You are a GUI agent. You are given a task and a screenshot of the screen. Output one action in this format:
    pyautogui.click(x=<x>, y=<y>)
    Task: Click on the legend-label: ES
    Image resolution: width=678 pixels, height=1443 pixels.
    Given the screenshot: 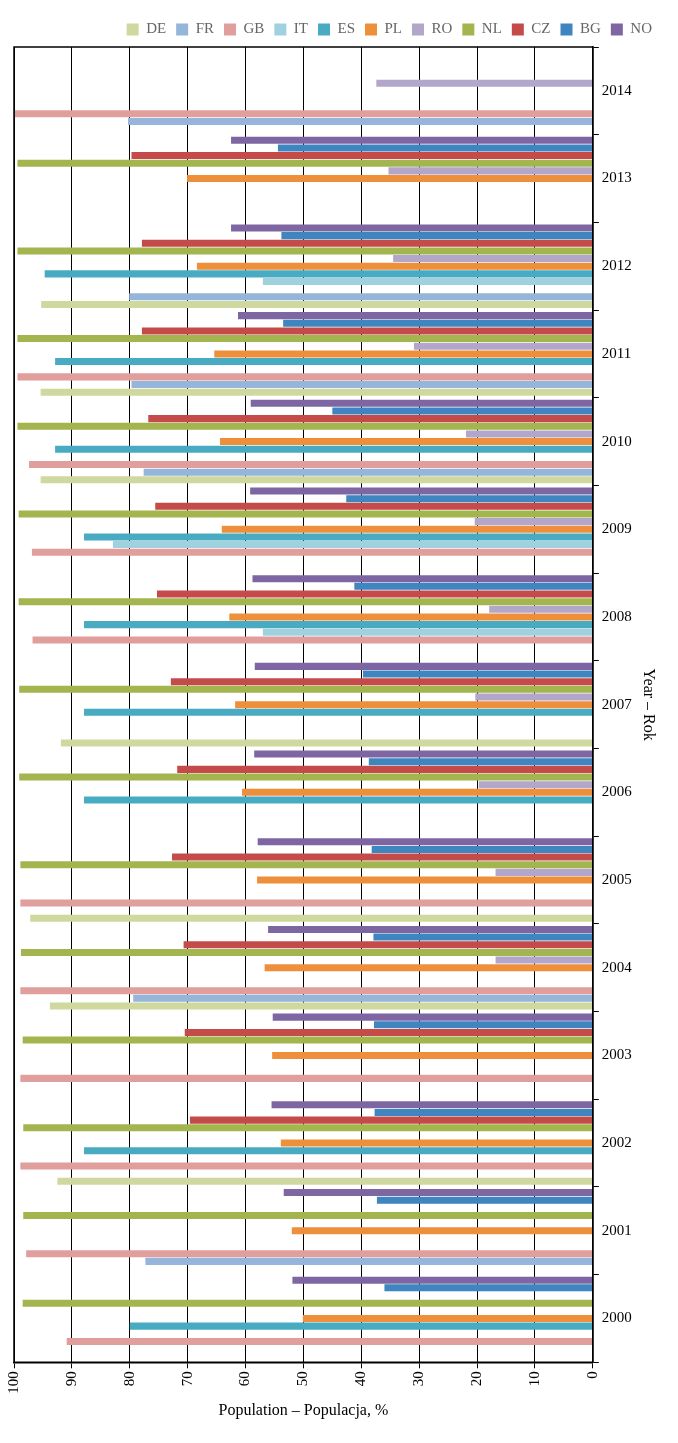 What is the action you would take?
    pyautogui.click(x=346, y=28)
    